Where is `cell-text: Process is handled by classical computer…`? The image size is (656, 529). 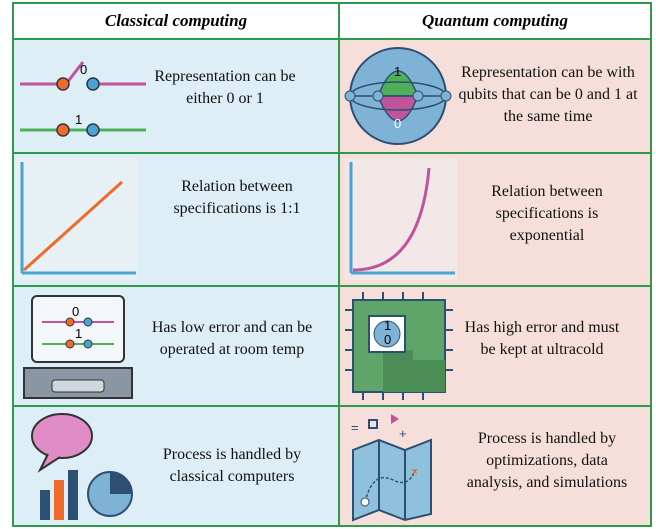 cell-text: Process is handled by classical computer… is located at coordinates (232, 465).